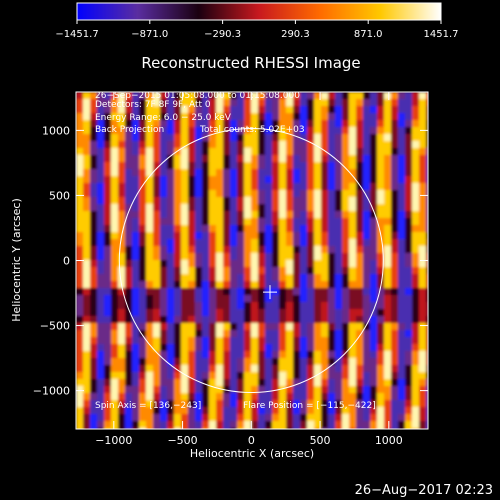 The height and width of the screenshot is (500, 500). What do you see at coordinates (259, 11) in the screenshot?
I see `colorbar` at bounding box center [259, 11].